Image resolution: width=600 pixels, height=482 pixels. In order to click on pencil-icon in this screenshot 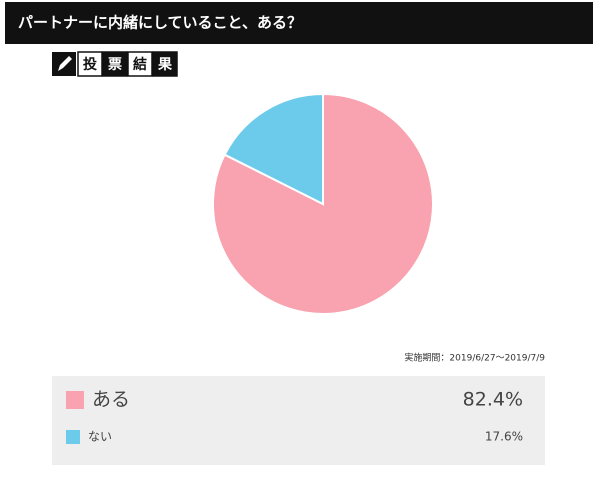, I will do `click(65, 63)`.